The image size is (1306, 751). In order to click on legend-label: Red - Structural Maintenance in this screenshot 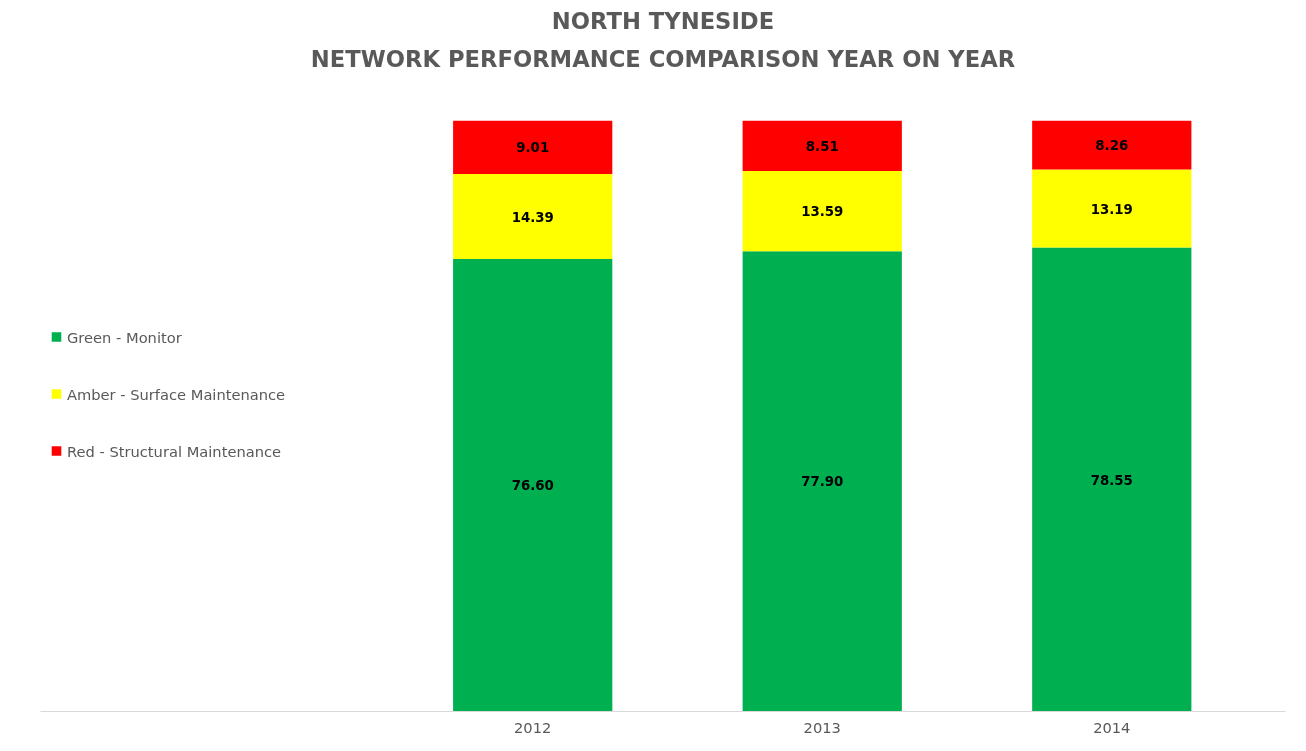, I will do `click(174, 450)`.